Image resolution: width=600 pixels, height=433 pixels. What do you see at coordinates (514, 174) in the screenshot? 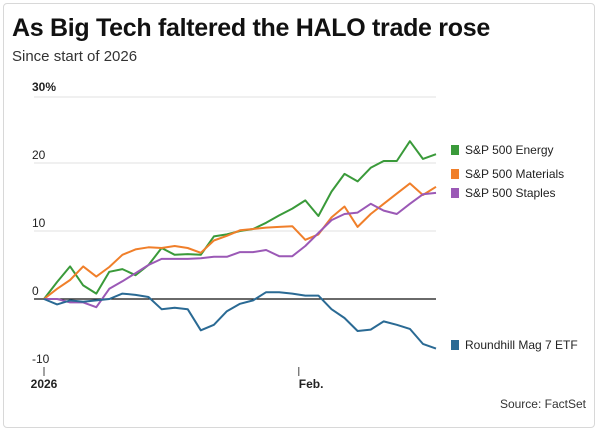
I see `legend-label: S&P 500 Materials` at bounding box center [514, 174].